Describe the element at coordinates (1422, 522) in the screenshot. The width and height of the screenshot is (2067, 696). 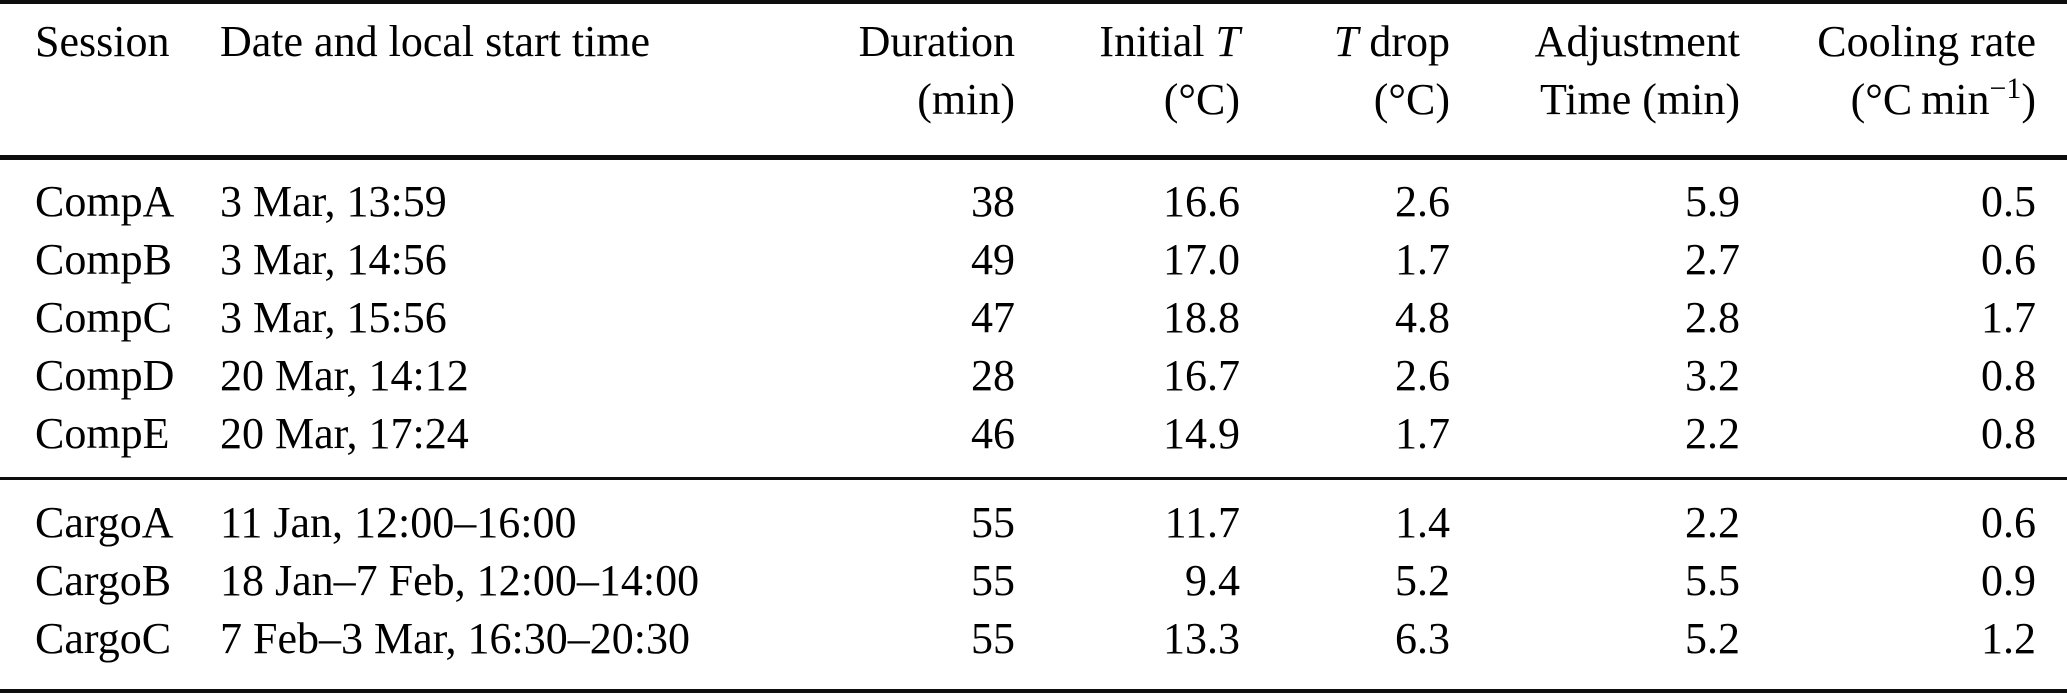
I see `cell-t_drop: 1.4` at that location.